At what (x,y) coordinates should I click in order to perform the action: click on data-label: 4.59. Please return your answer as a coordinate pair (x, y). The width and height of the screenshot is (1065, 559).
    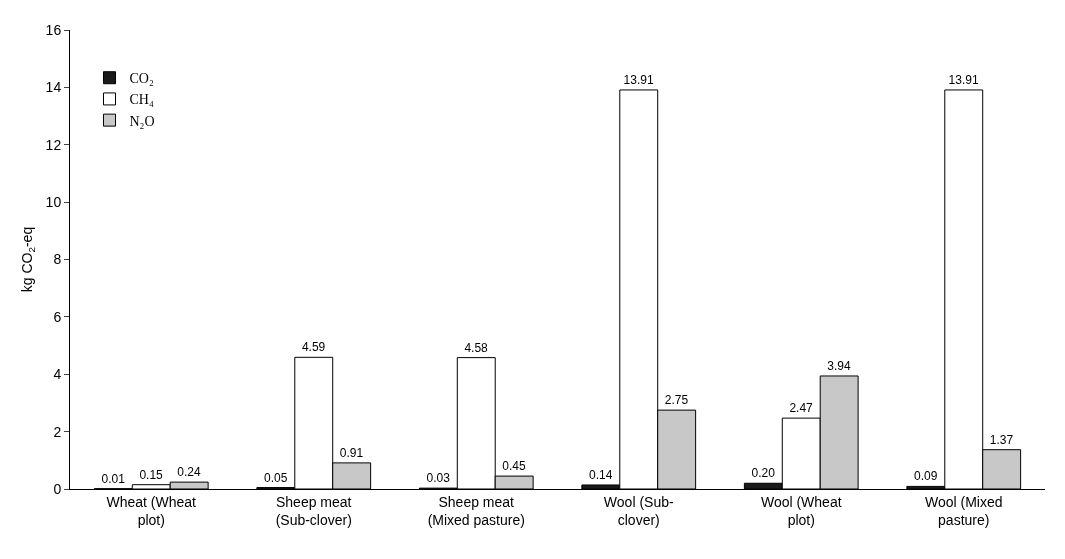
    Looking at the image, I should click on (313, 347).